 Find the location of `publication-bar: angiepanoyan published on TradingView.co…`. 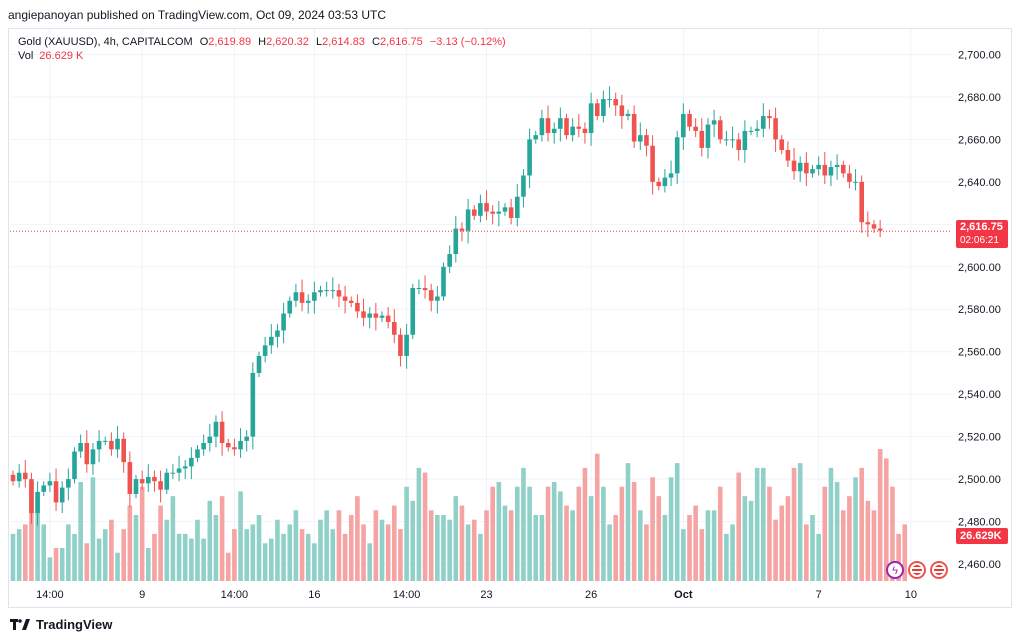

publication-bar: angiepanoyan published on TradingView.co… is located at coordinates (512, 14).